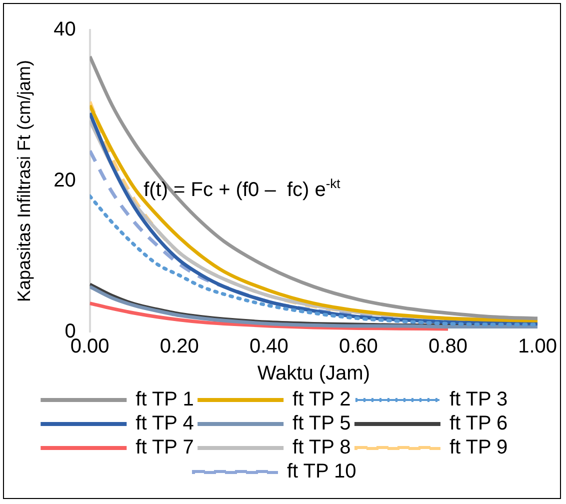 The height and width of the screenshot is (504, 566). Describe the element at coordinates (270, 316) in the screenshot. I see `line-series` at that location.